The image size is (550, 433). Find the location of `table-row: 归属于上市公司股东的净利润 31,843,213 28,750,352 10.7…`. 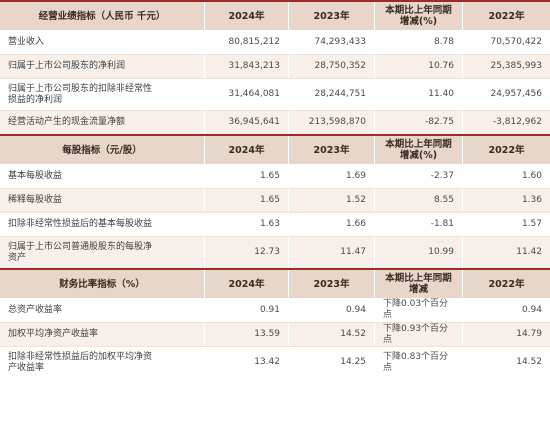

table-row: 归属于上市公司股东的净利润 31,843,213 28,750,352 10.7… is located at coordinates (275, 66).